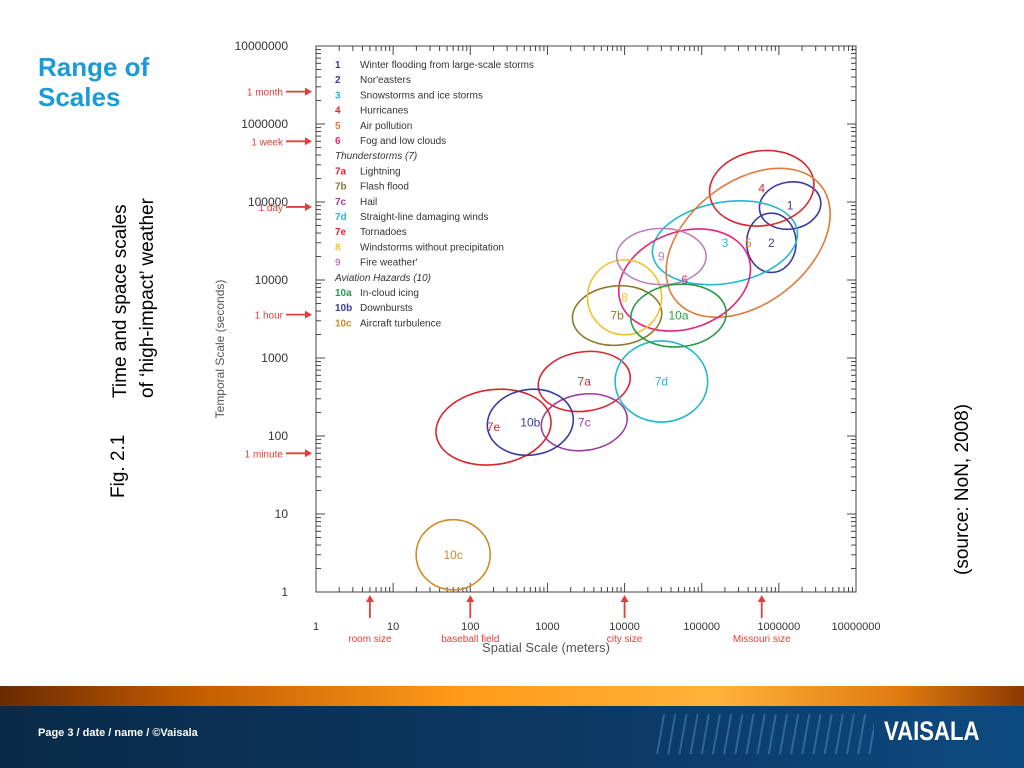 Image resolution: width=1024 pixels, height=768 pixels. What do you see at coordinates (380, 171) in the screenshot?
I see `legend-entry: Lightning` at bounding box center [380, 171].